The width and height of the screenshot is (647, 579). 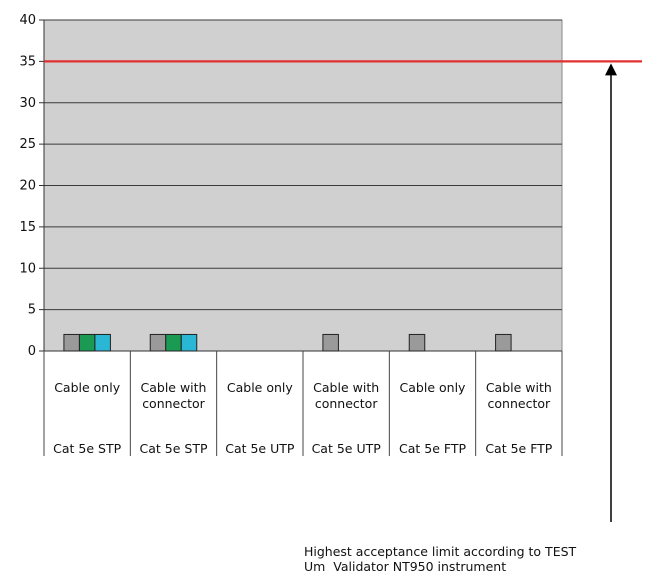 I want to click on y-tick-label: 25, so click(x=27, y=144).